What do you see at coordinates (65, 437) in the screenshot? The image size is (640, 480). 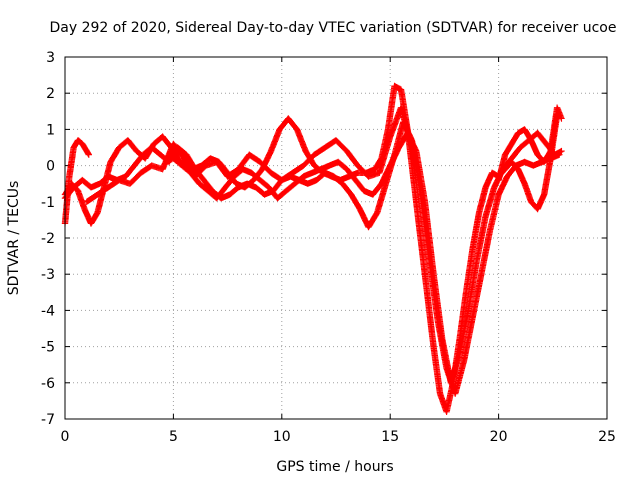 I see `x-tick-label: 0` at bounding box center [65, 437].